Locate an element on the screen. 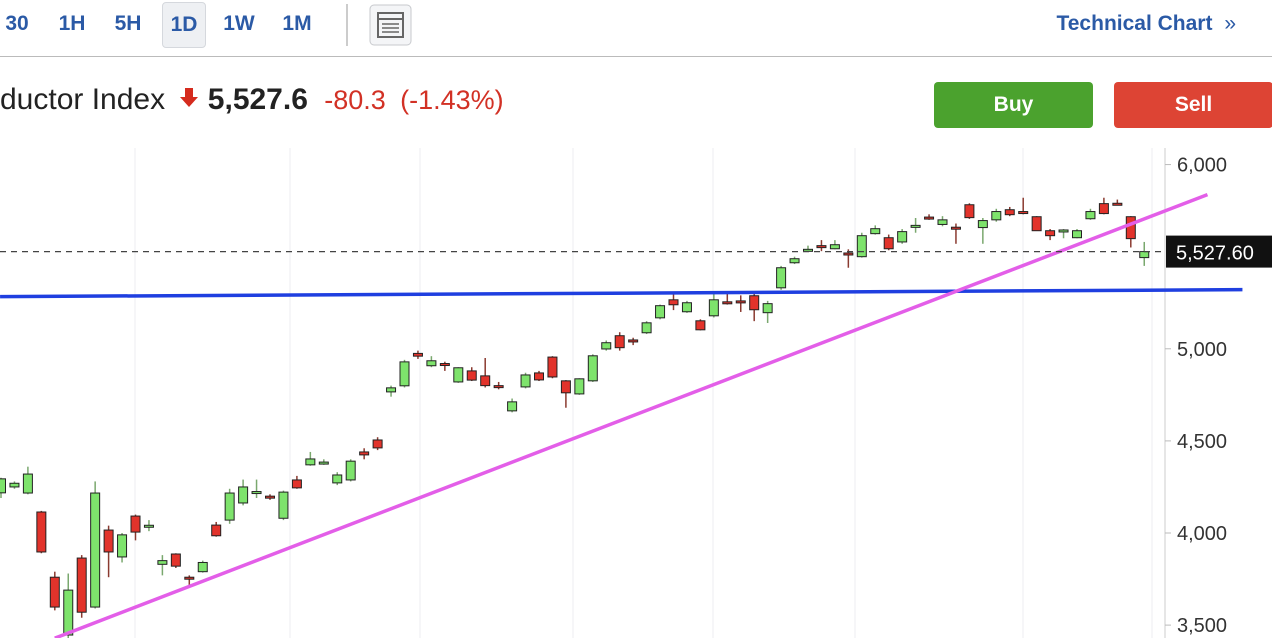 The width and height of the screenshot is (1272, 638). timeframe: 1W is located at coordinates (239, 23).